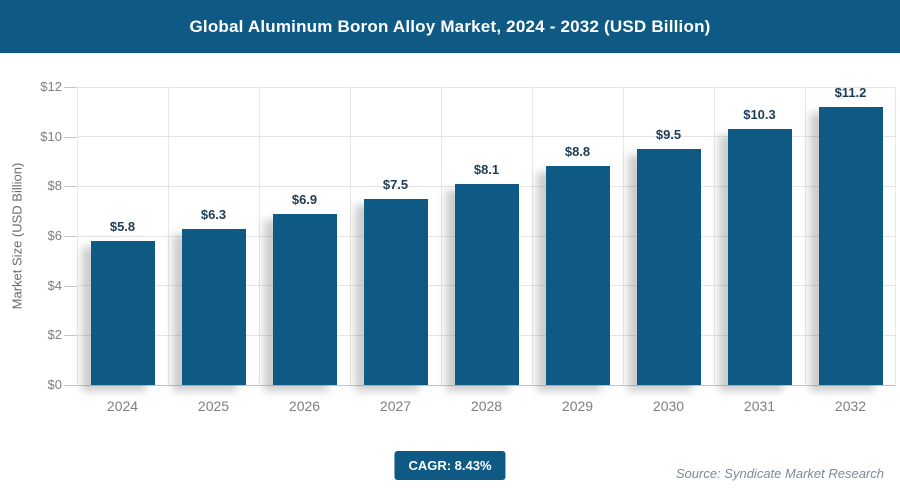 Image resolution: width=900 pixels, height=500 pixels. Describe the element at coordinates (759, 257) in the screenshot. I see `bar-2031` at that location.